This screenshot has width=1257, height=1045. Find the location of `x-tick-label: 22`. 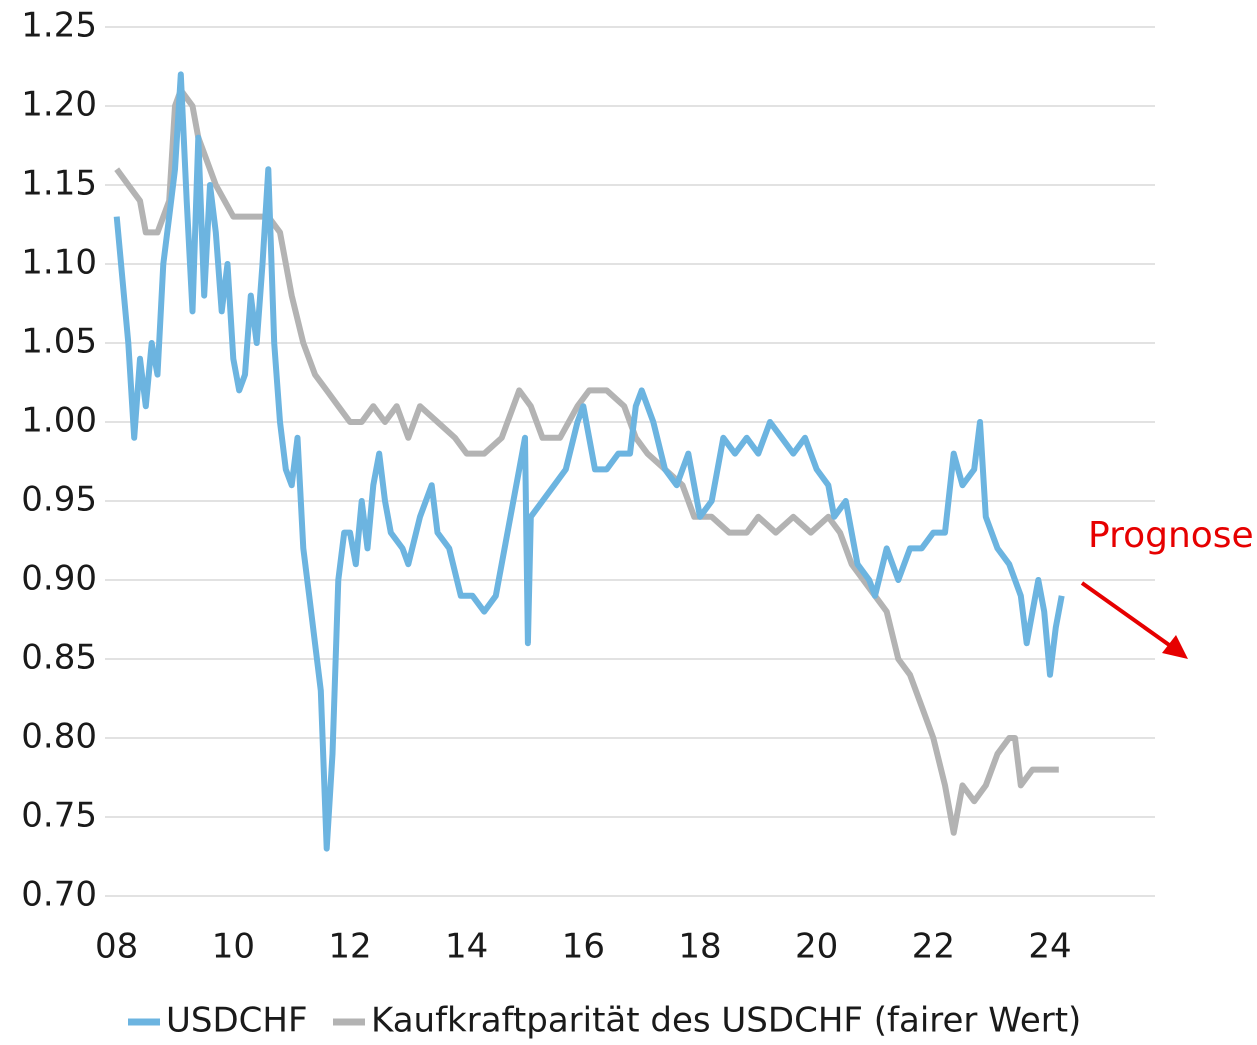

x-tick-label: 22 is located at coordinates (933, 947).